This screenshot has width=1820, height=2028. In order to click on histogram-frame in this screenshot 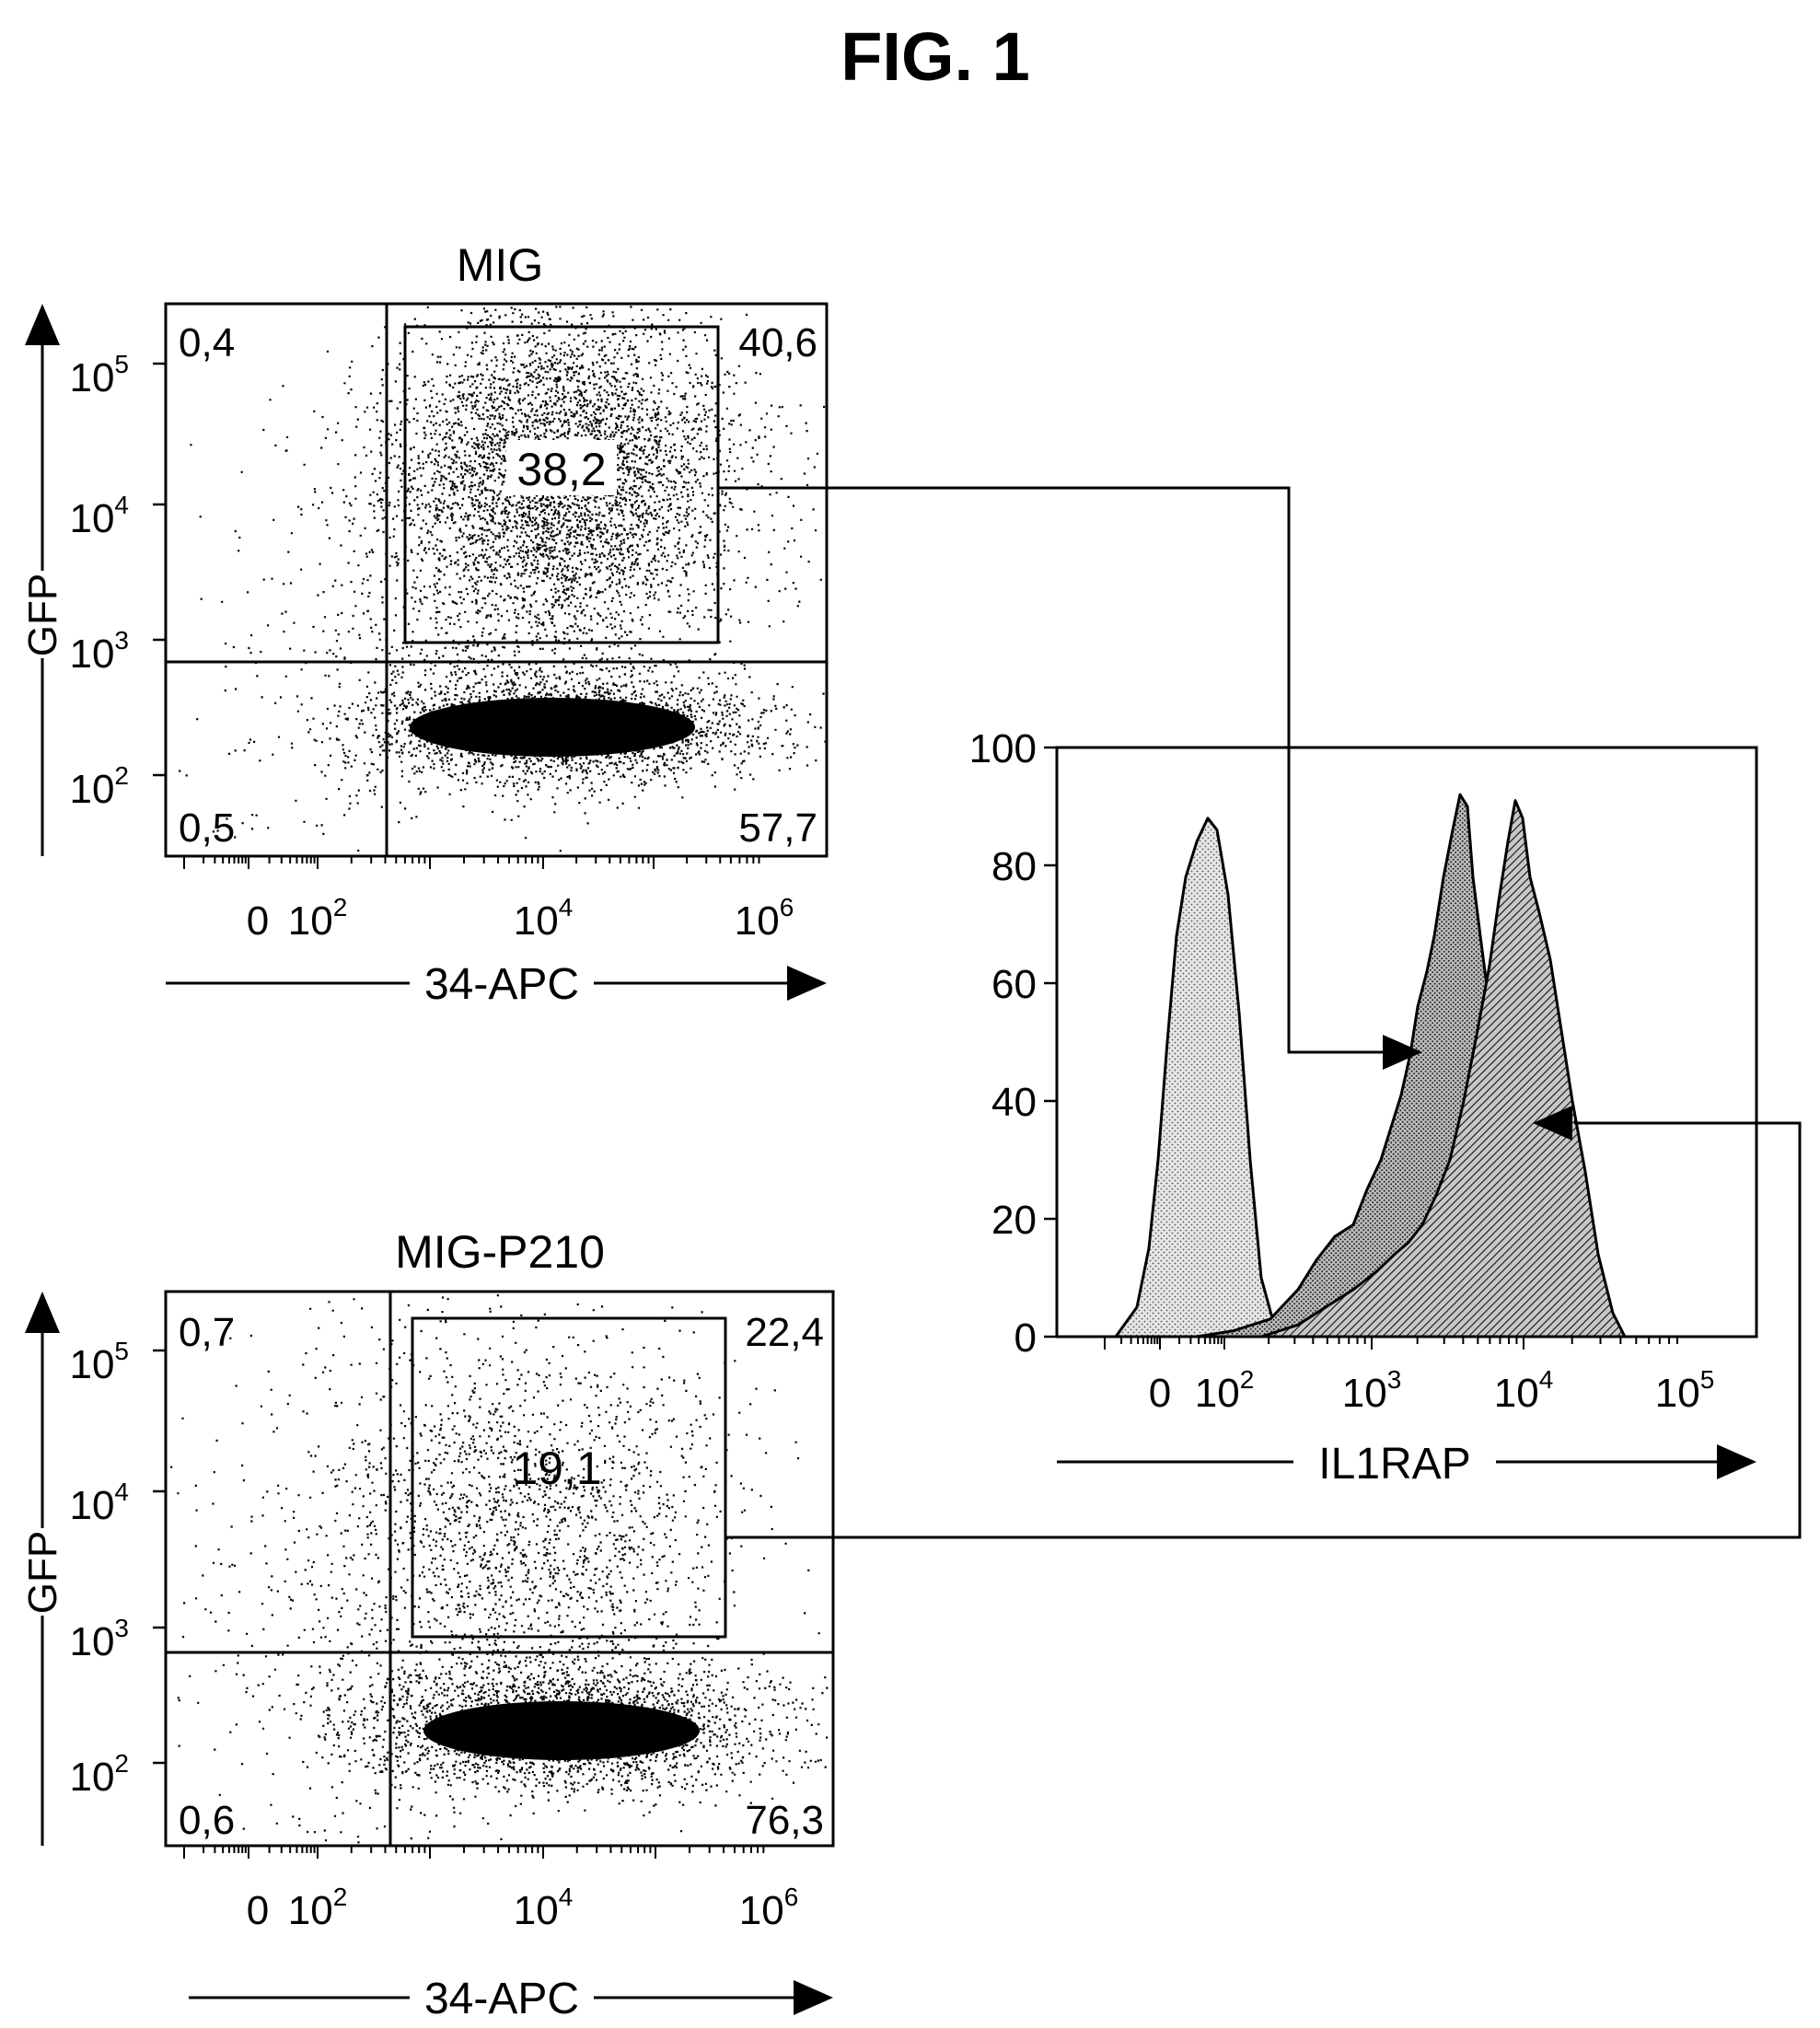, I will do `click(1406, 1042)`.